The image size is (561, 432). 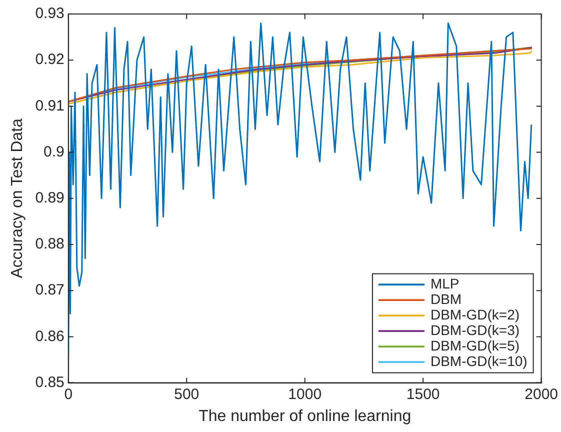 What do you see at coordinates (49, 59) in the screenshot?
I see `y-tick-label: 0.92` at bounding box center [49, 59].